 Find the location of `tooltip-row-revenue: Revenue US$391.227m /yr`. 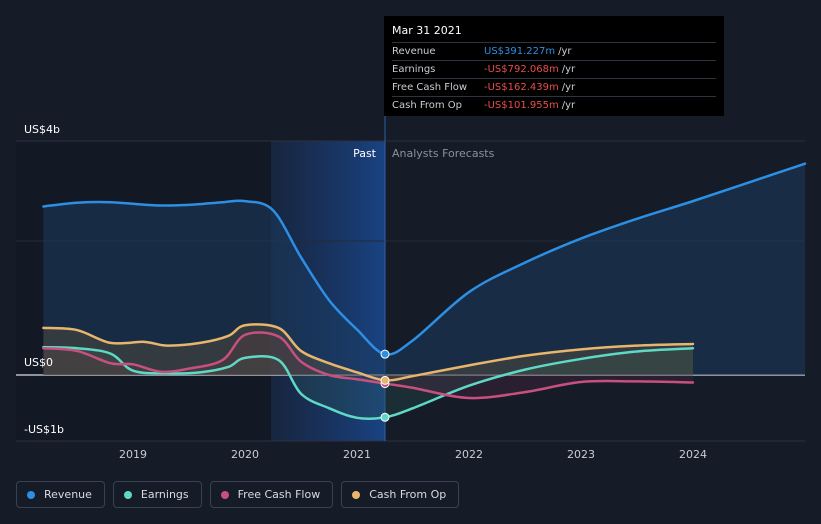

tooltip-row-revenue: Revenue US$391.227m /yr is located at coordinates (554, 51).